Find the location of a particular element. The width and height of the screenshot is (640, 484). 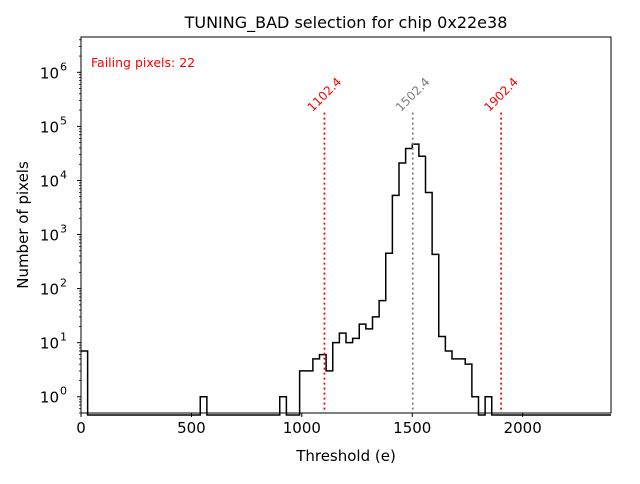

y-tick-exponent: 3 is located at coordinates (63, 229).